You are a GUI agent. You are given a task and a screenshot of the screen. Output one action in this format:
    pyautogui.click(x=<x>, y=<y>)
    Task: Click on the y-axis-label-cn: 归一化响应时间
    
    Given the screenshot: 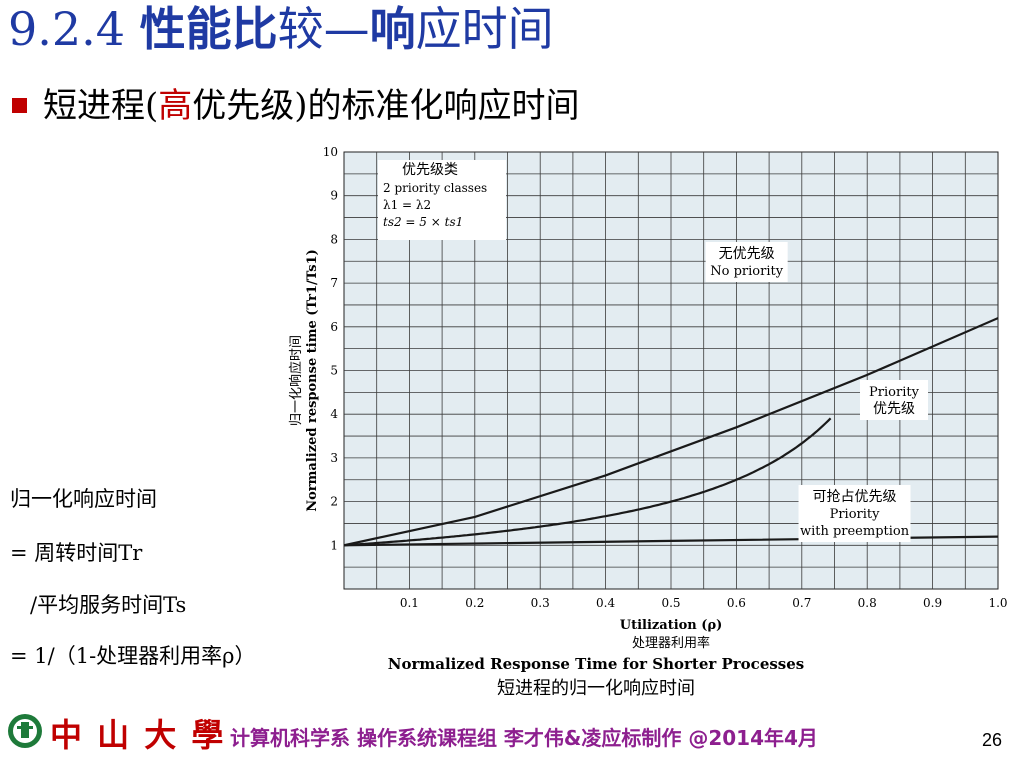 What is the action you would take?
    pyautogui.click(x=296, y=380)
    